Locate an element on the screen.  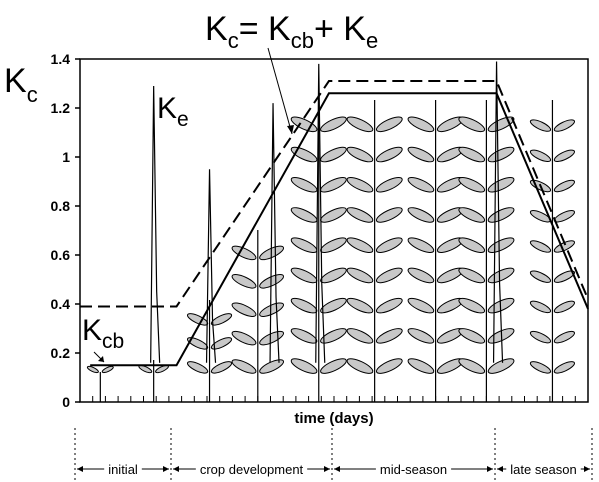
y-tick-label: 1.2 is located at coordinates (61, 108).